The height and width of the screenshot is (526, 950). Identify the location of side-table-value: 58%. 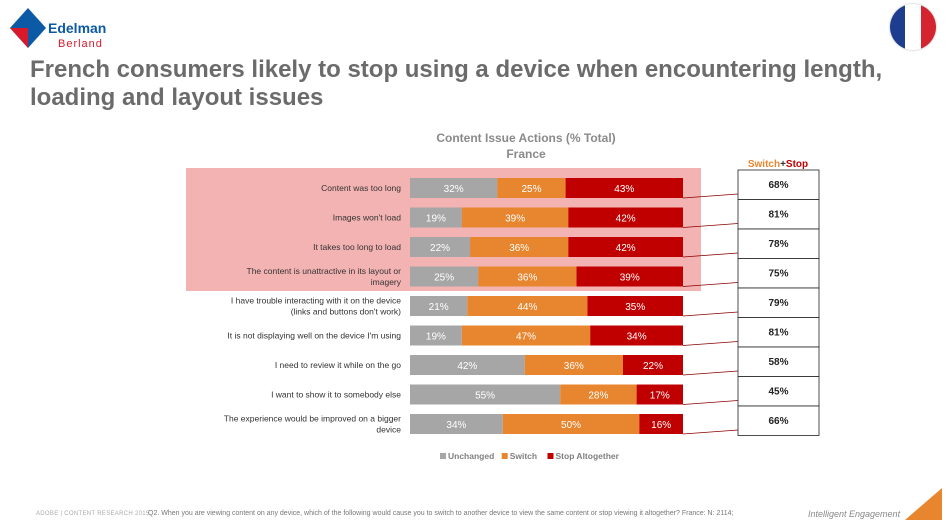
(778, 362).